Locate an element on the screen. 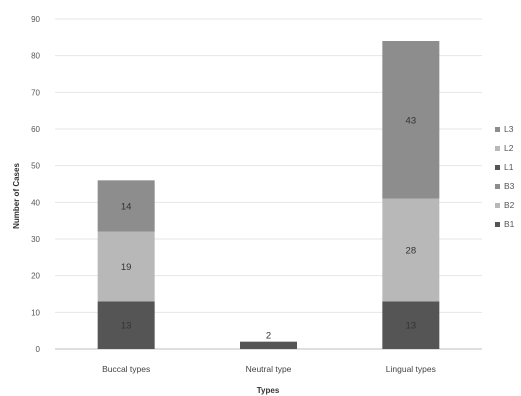 The height and width of the screenshot is (396, 521). y-tick-label: 10 is located at coordinates (35, 312).